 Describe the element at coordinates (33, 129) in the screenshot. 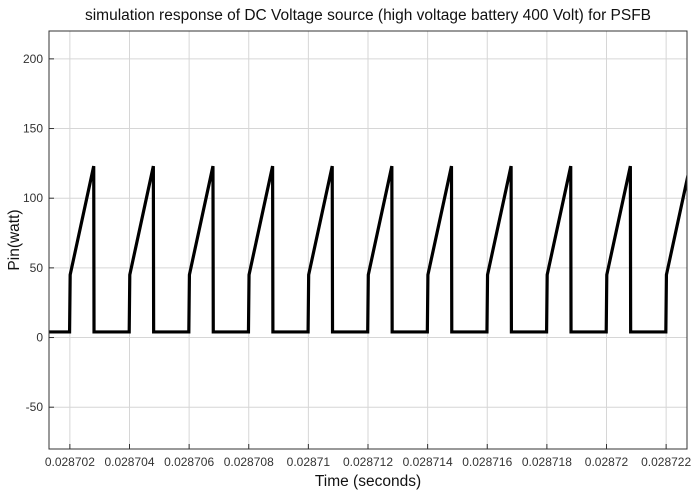

I see `y-tick-label: 150` at that location.